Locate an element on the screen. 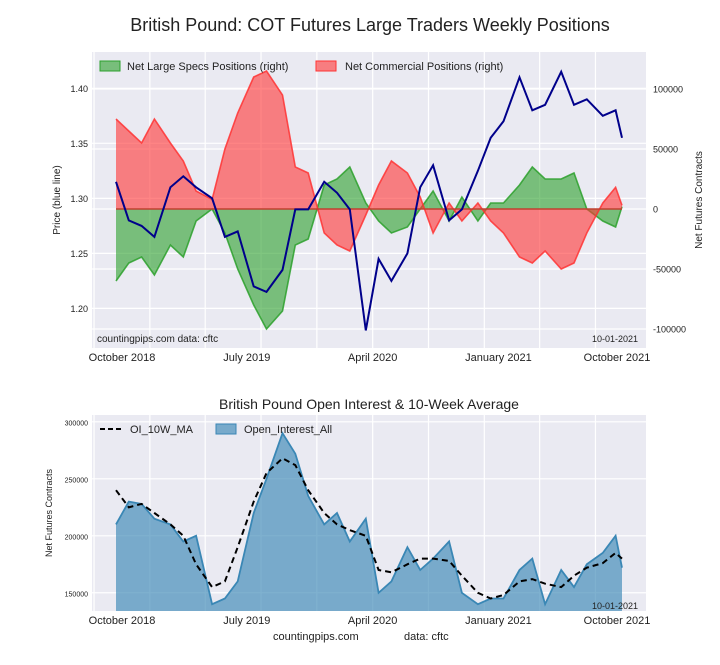  legend-label-ma: OI_10W_MA is located at coordinates (162, 430).